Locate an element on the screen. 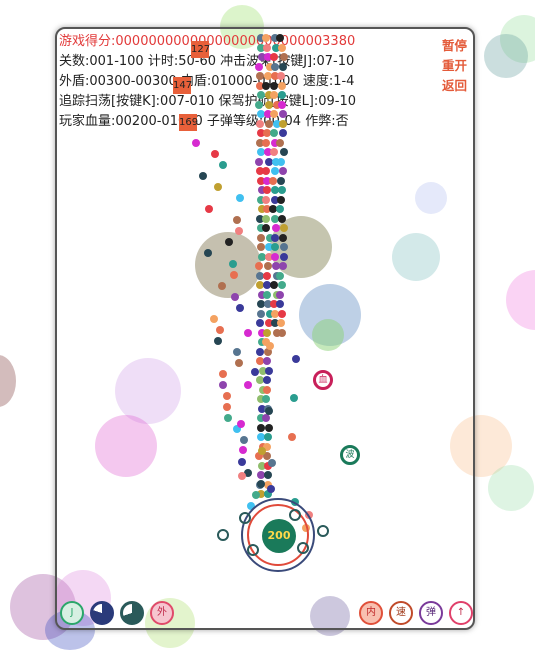 The width and height of the screenshot is (535, 650). skill-j-button: J is located at coordinates (72, 613).